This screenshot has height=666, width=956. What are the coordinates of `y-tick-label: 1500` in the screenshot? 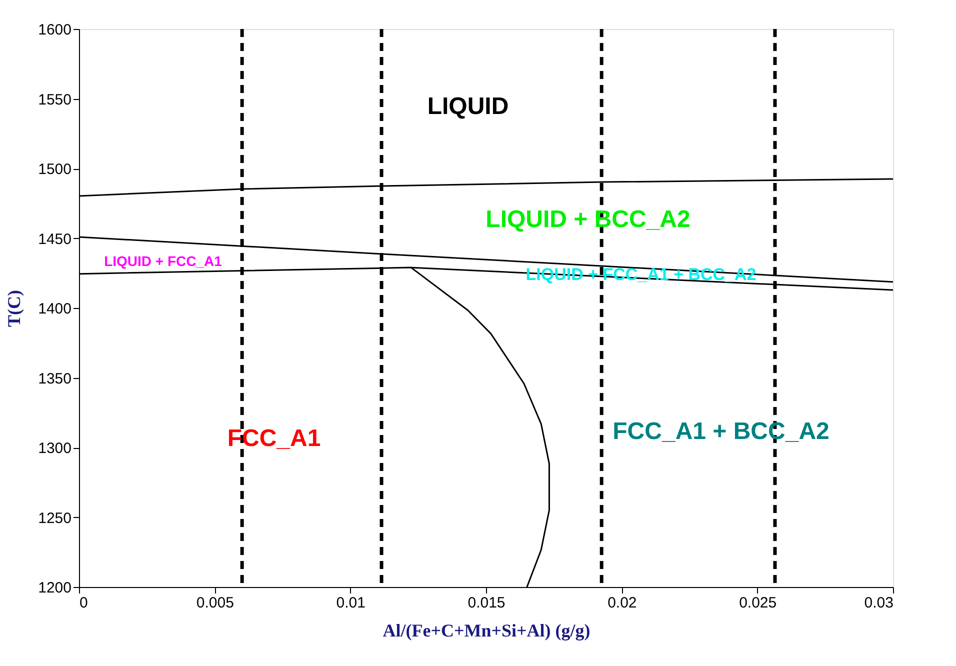 It's located at (55, 169).